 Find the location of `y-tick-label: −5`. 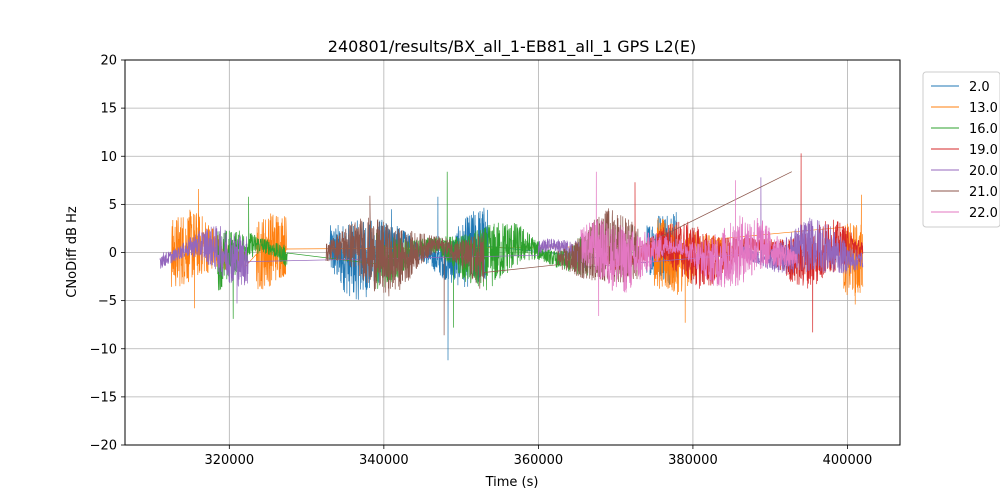

y-tick-label: −5 is located at coordinates (107, 301).